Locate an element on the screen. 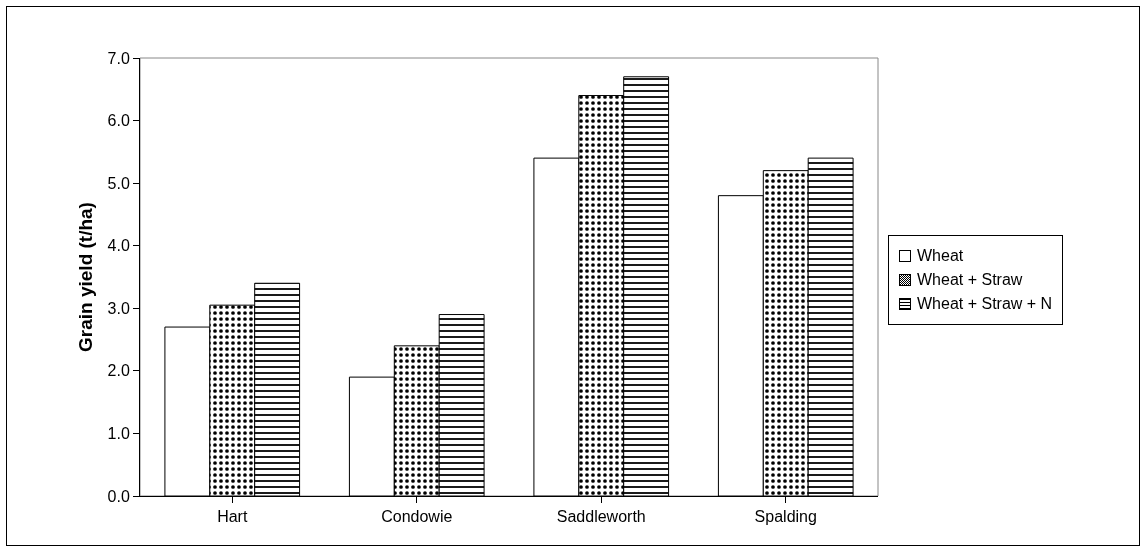 The width and height of the screenshot is (1148, 554). legend-label: Wheat is located at coordinates (940, 256).